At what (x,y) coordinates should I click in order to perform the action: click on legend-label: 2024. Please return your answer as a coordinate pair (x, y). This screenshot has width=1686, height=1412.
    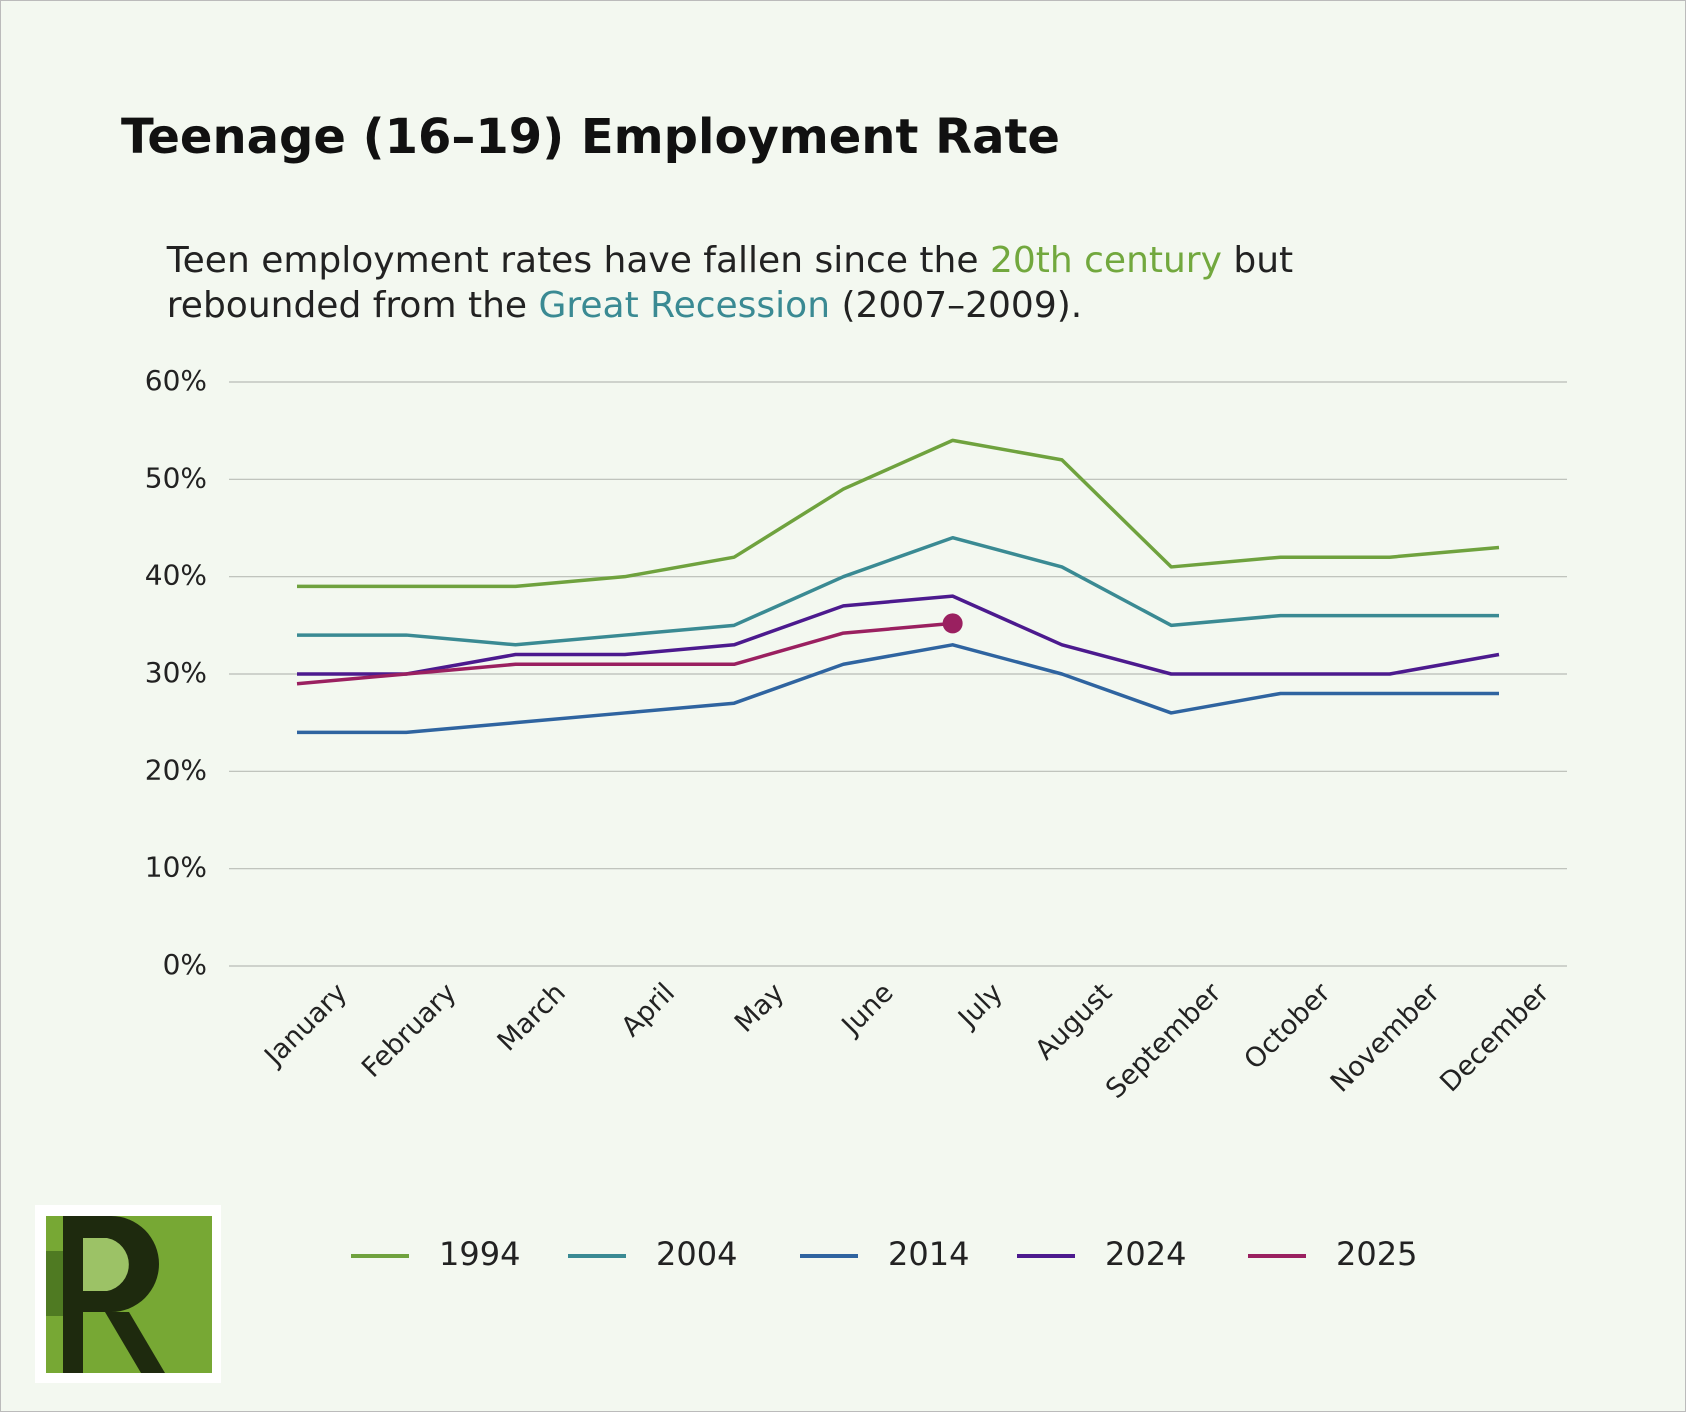
    Looking at the image, I should click on (1145, 1254).